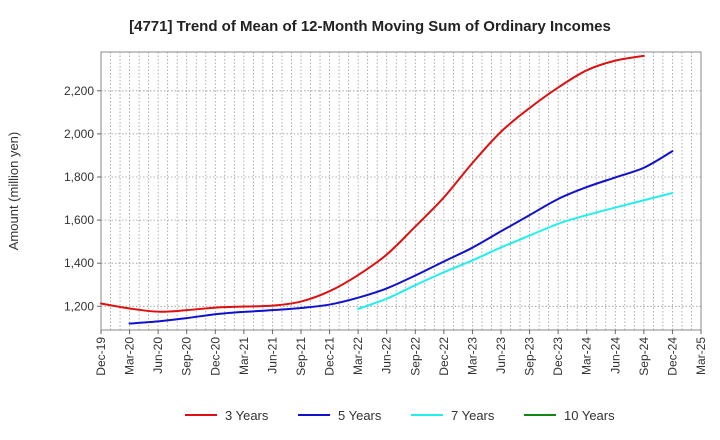 Image resolution: width=720 pixels, height=440 pixels. What do you see at coordinates (587, 356) in the screenshot?
I see `x-tick-label: Mar-24` at bounding box center [587, 356].